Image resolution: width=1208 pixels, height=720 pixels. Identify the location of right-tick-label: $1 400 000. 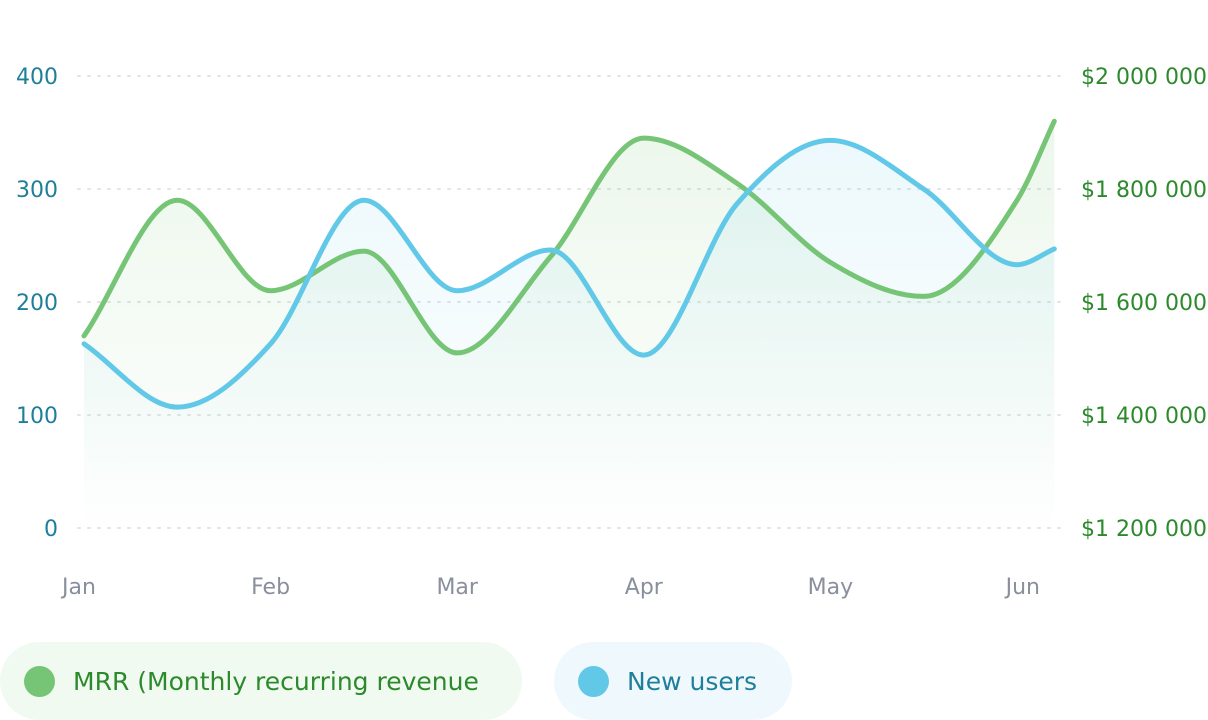
(1144, 416).